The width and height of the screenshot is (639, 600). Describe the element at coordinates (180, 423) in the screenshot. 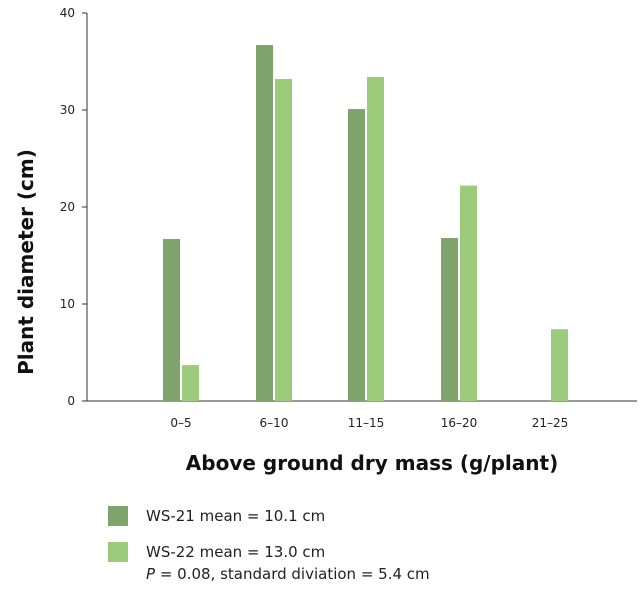

I see `x-tick-label: 0–5` at that location.